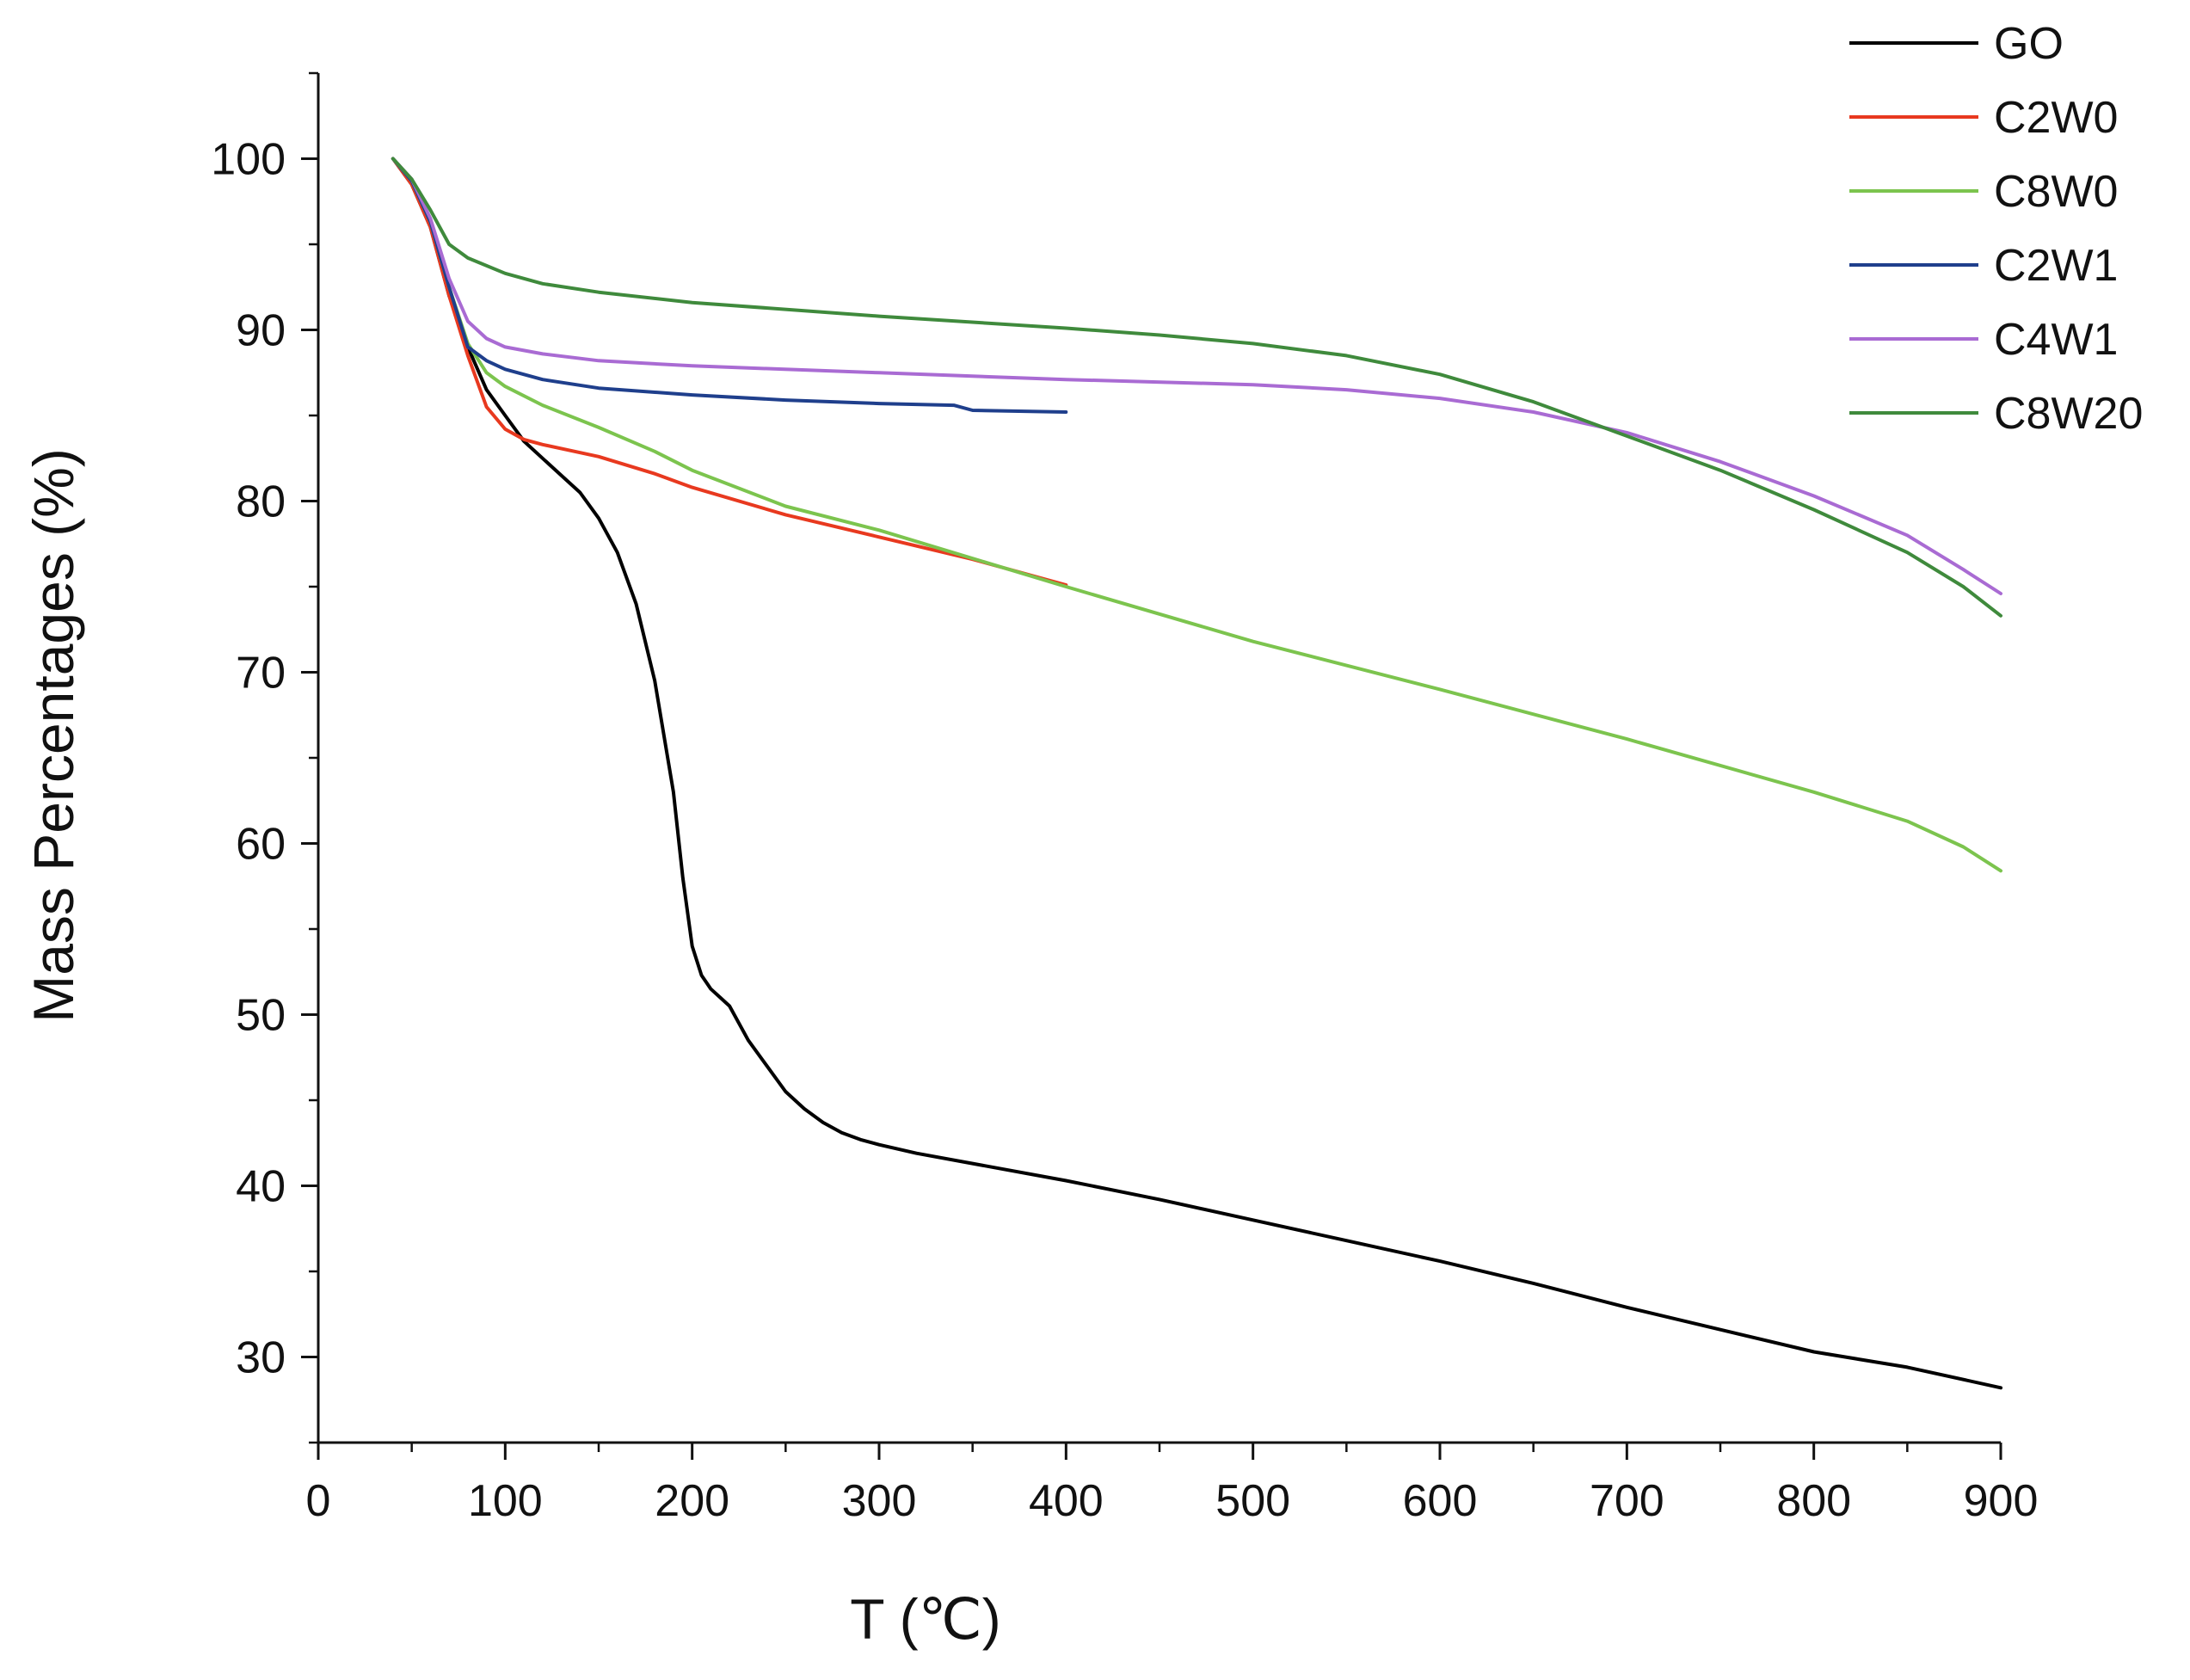  What do you see at coordinates (261, 331) in the screenshot?
I see `y-tick-label: 90` at bounding box center [261, 331].